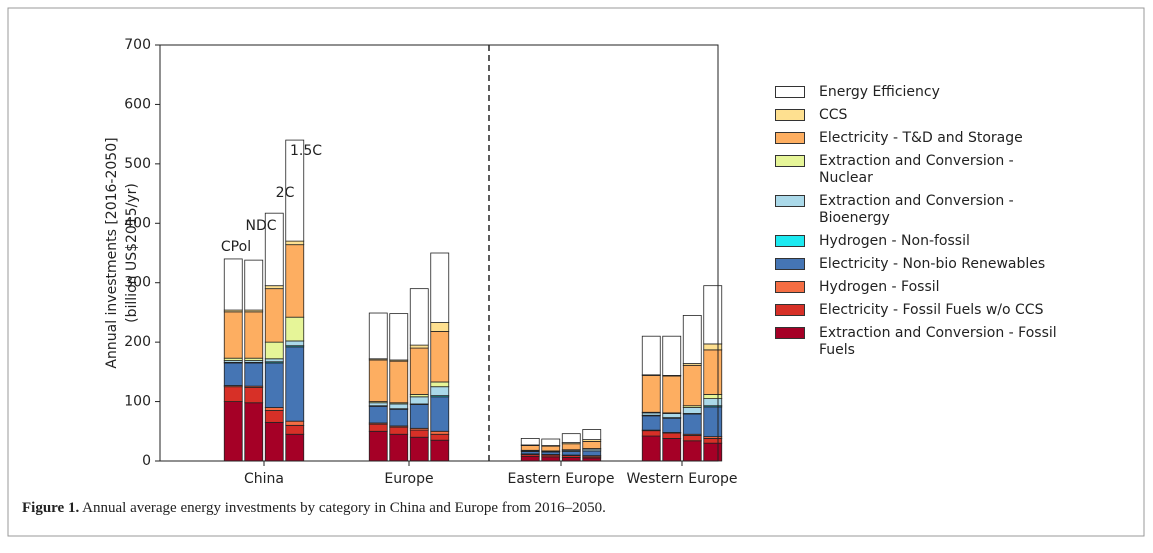  Describe the element at coordinates (833, 115) in the screenshot. I see `legend-label: CCS` at that location.